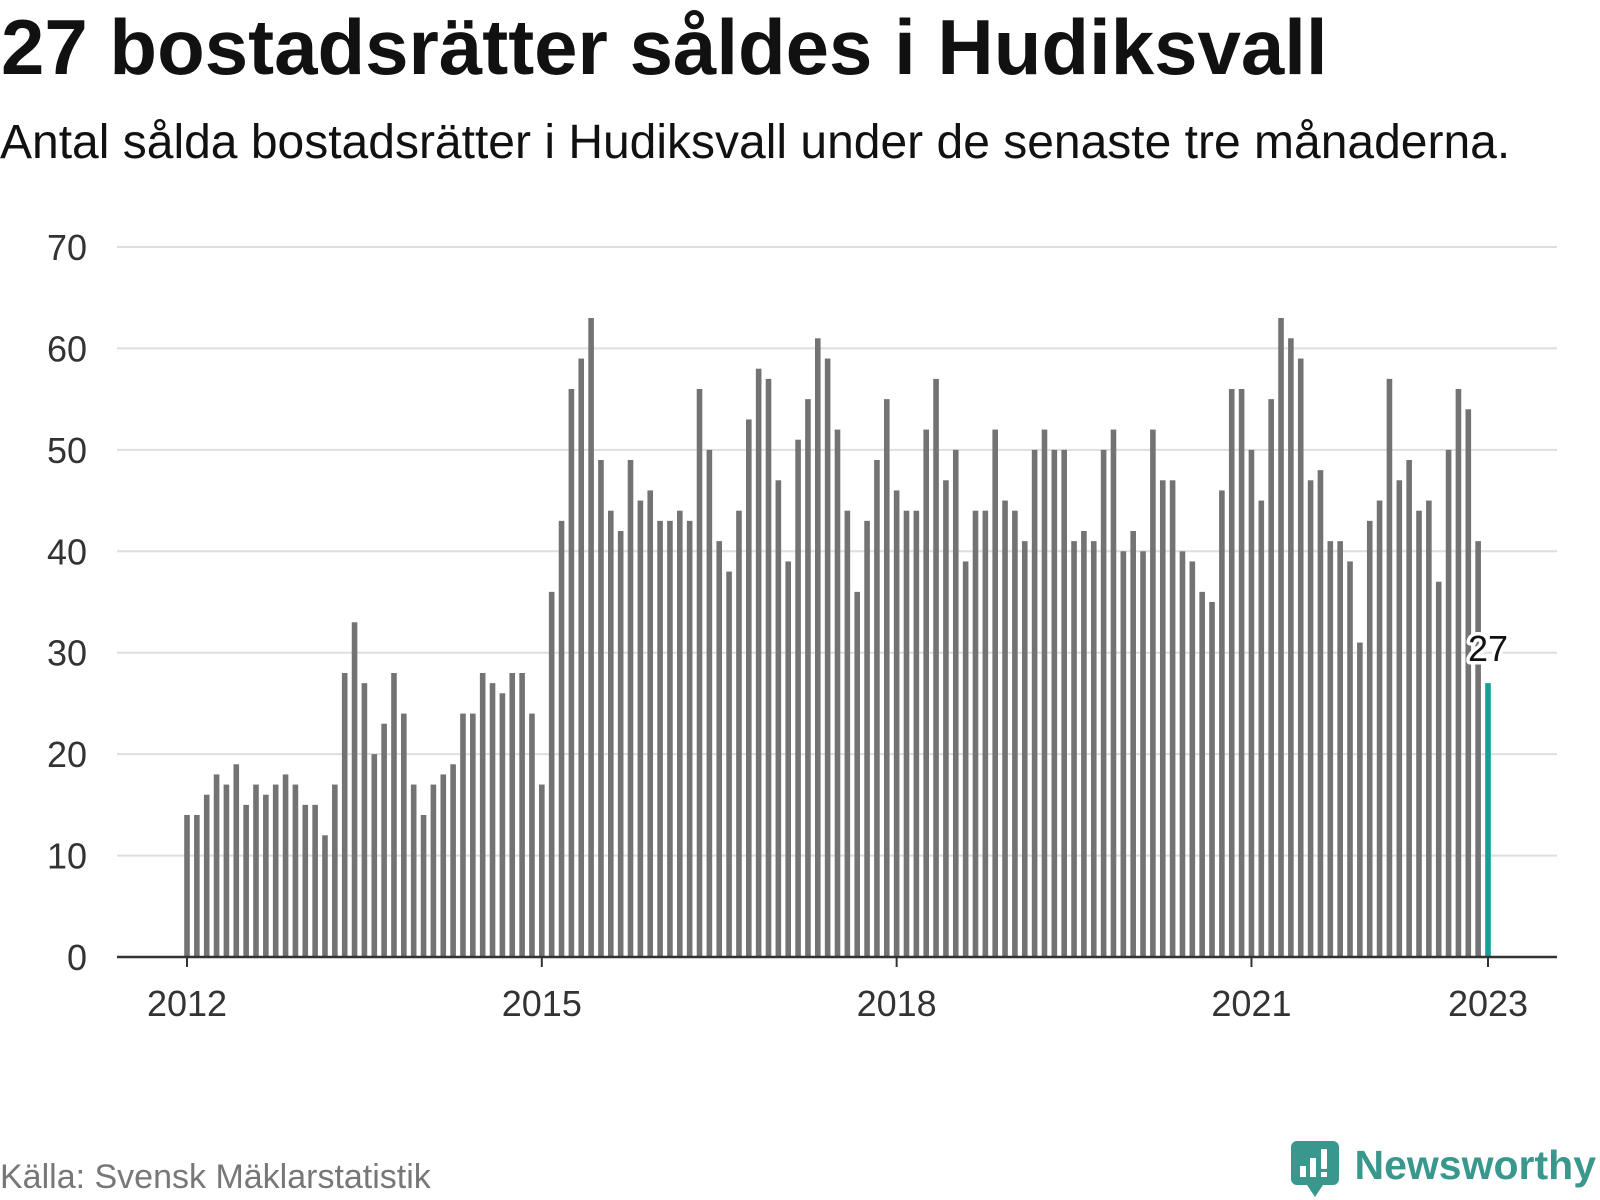 The width and height of the screenshot is (1600, 1200). I want to click on x-axis-ticks: 2012 2015 2018 2021 2023, so click(837, 990).